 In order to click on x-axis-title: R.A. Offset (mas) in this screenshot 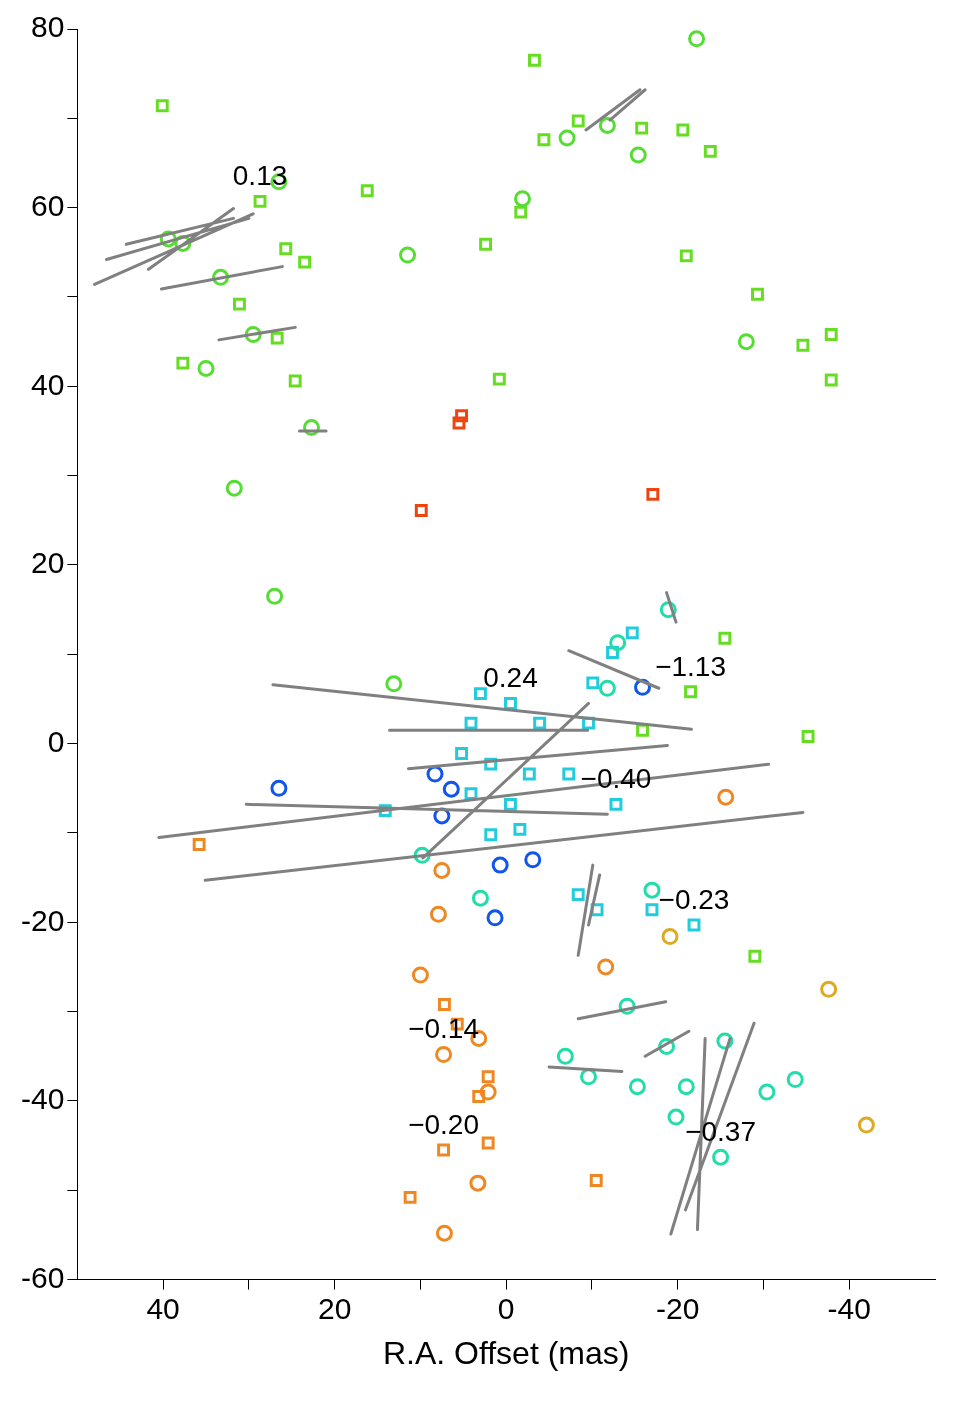, I will do `click(506, 1352)`.